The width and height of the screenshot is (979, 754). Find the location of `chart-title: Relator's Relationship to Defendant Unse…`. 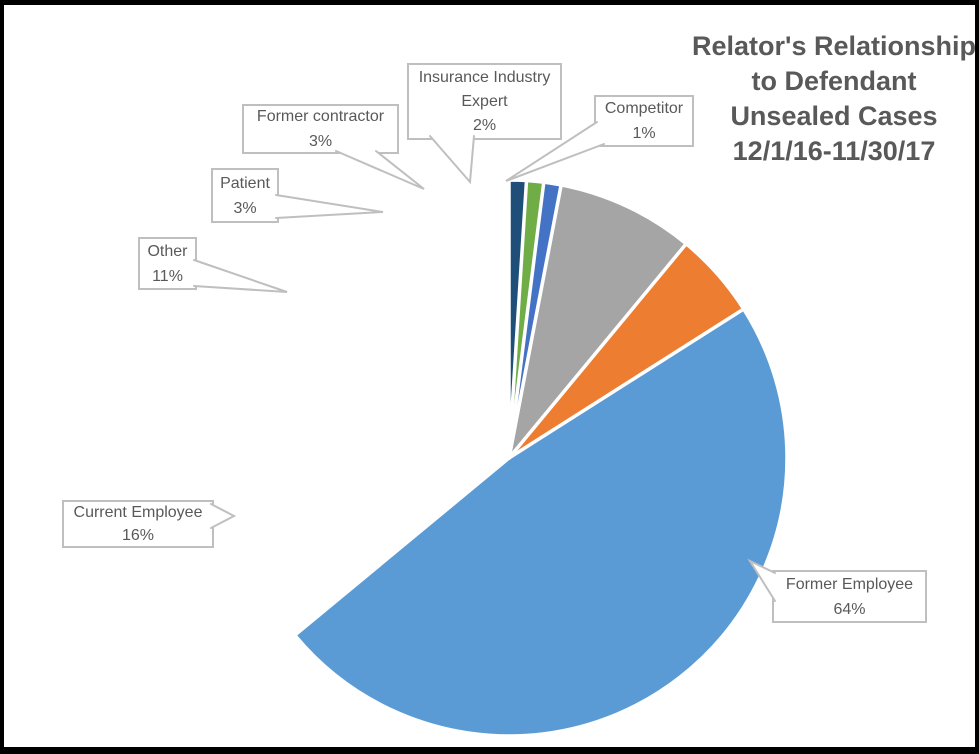

chart-title: Relator's Relationship to Defendant Unse… is located at coordinates (834, 99).